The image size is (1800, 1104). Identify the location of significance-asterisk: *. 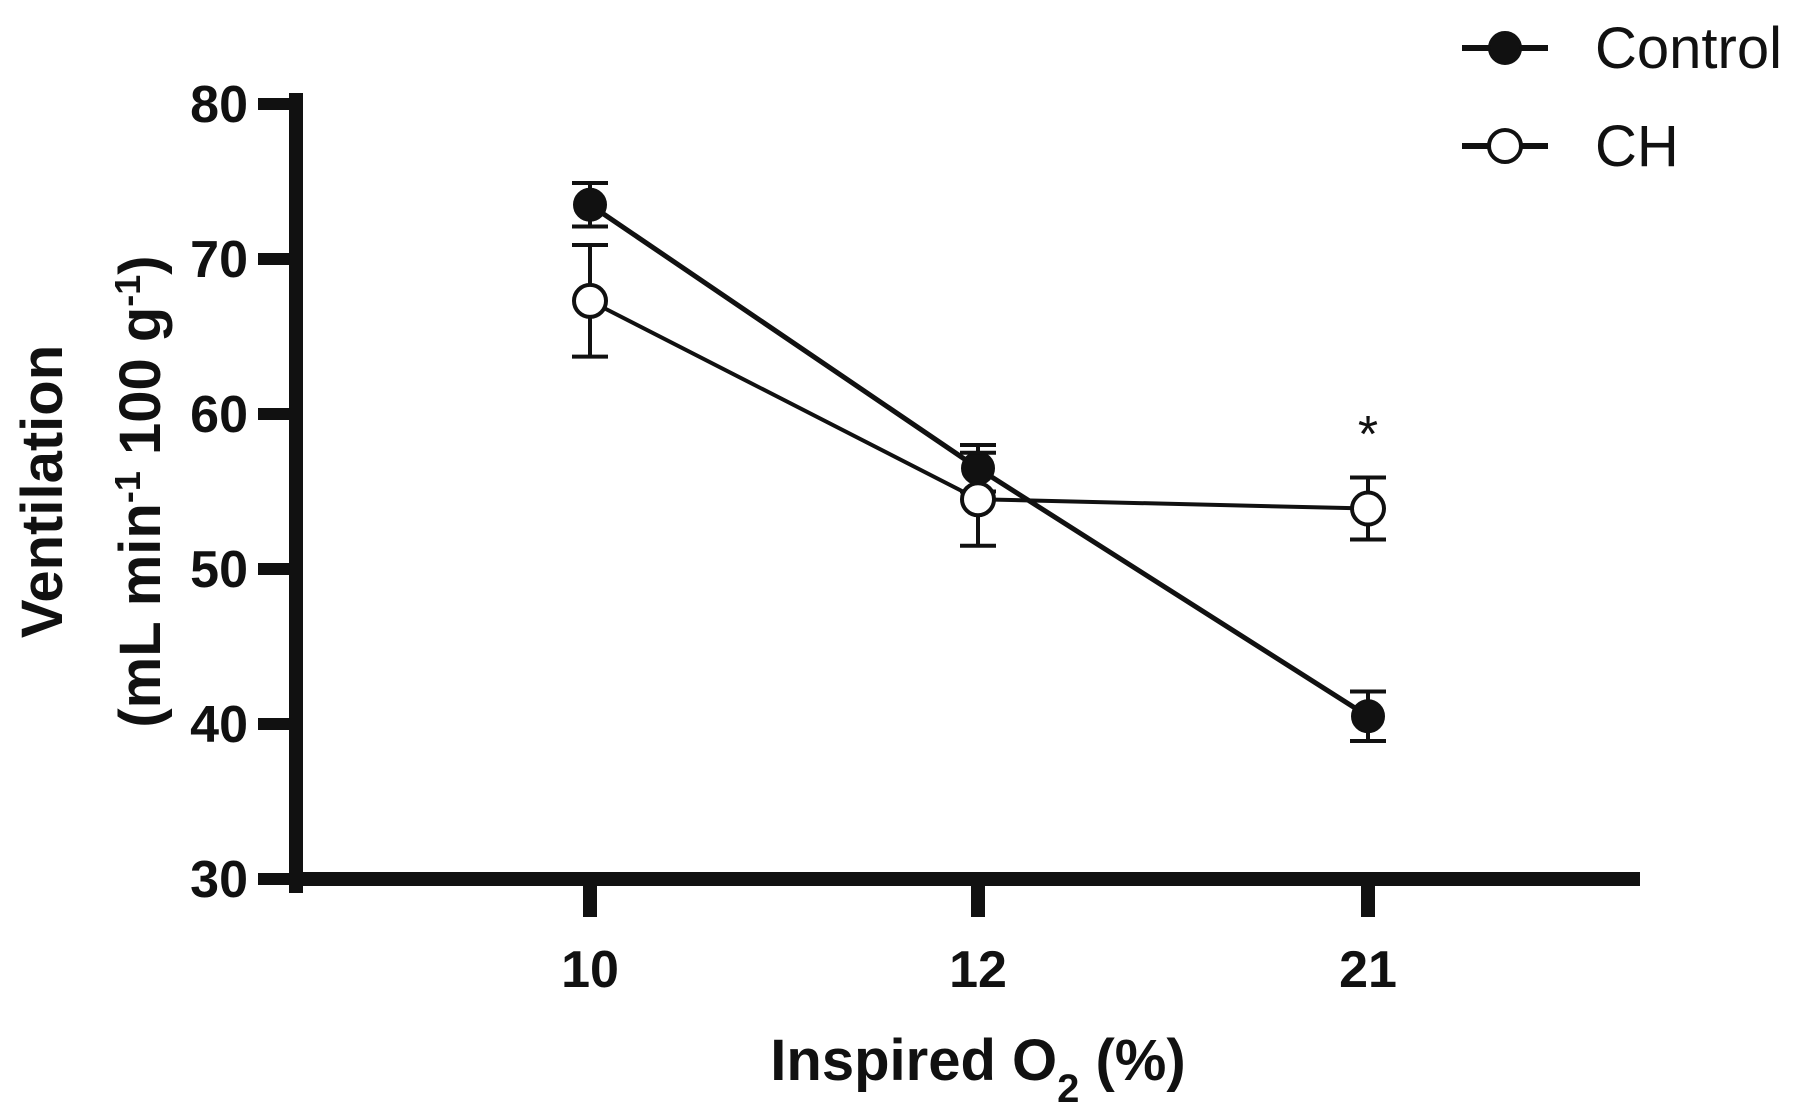
(1368, 435).